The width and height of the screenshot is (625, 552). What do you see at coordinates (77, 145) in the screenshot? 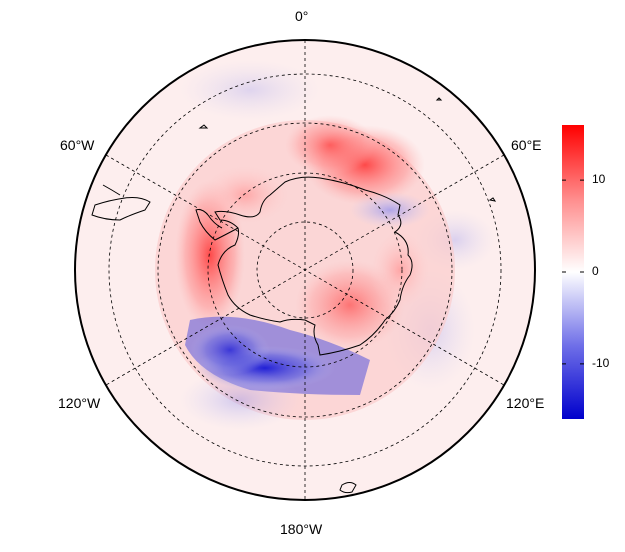
I see `longitude-label-60w: 60°W` at bounding box center [77, 145].